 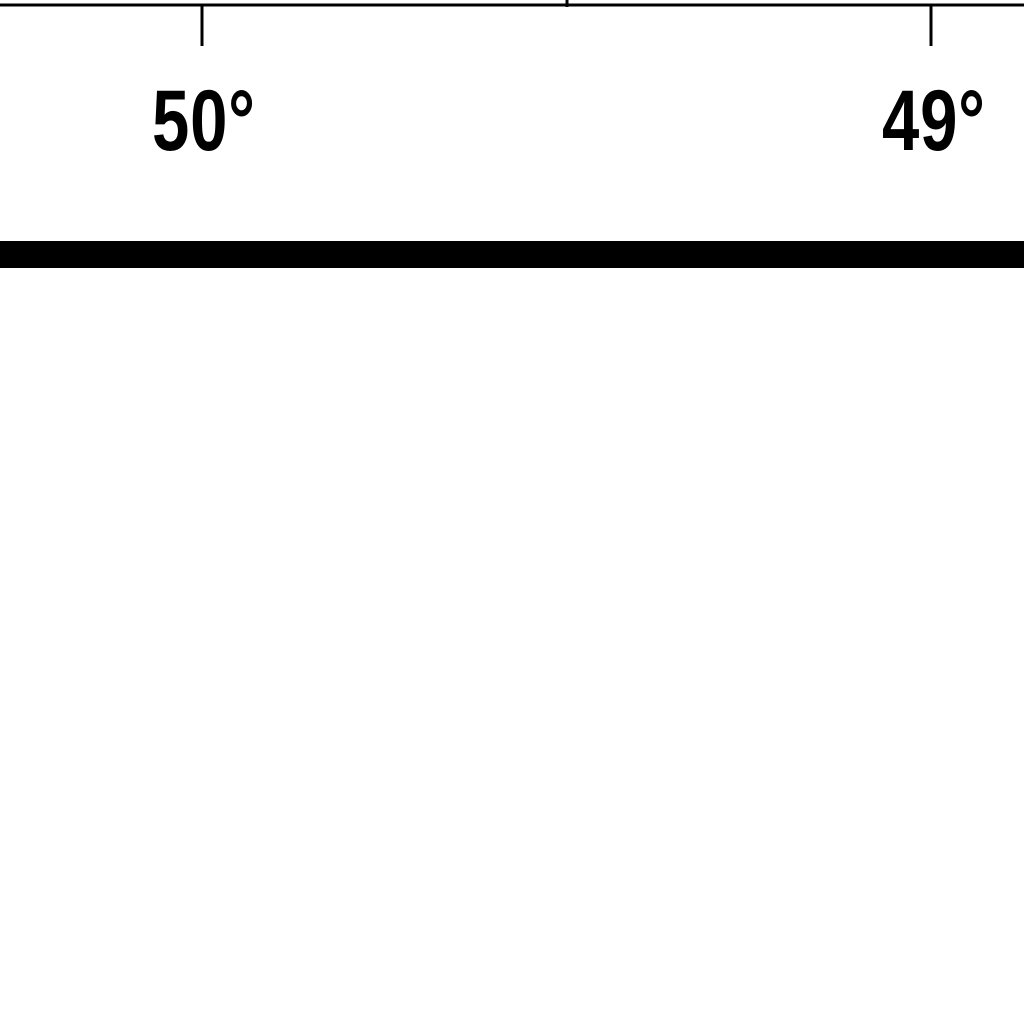 What do you see at coordinates (204, 121) in the screenshot?
I see `longitude-label-50: 50°` at bounding box center [204, 121].